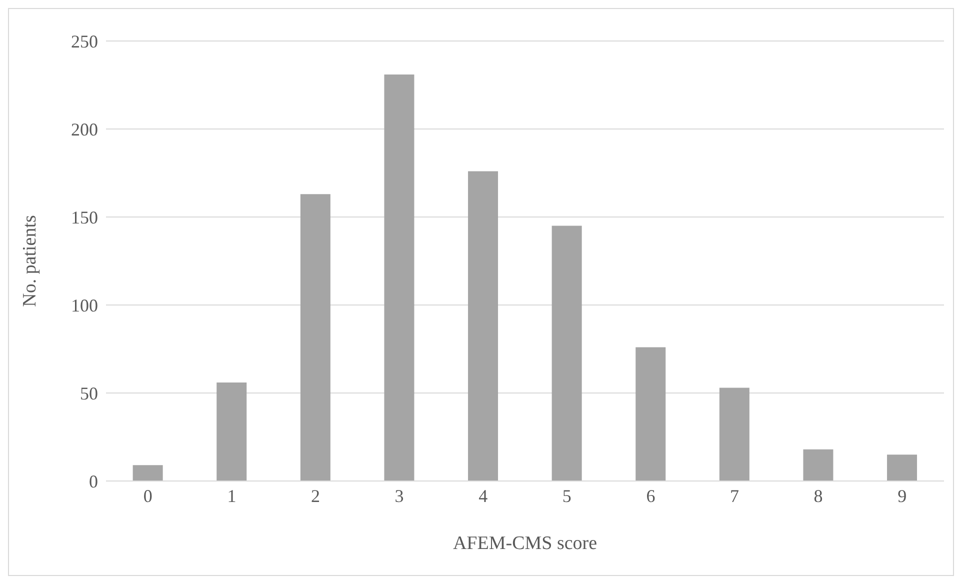 The width and height of the screenshot is (962, 584). What do you see at coordinates (315, 496) in the screenshot?
I see `x-tick-label: 2` at bounding box center [315, 496].